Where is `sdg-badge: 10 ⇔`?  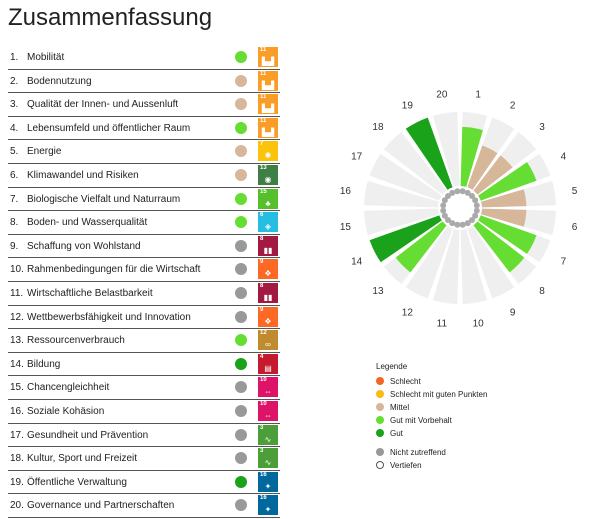 sdg-badge: 10 ⇔ is located at coordinates (268, 410).